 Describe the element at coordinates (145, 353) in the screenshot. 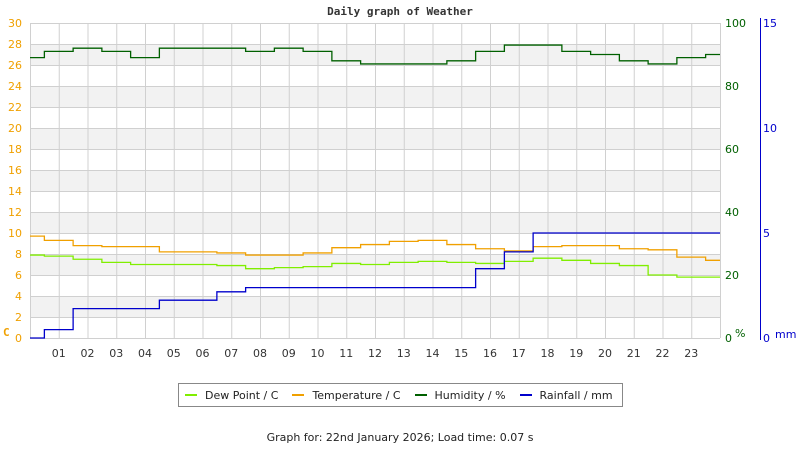

I see `x-axis-tick: 04` at that location.